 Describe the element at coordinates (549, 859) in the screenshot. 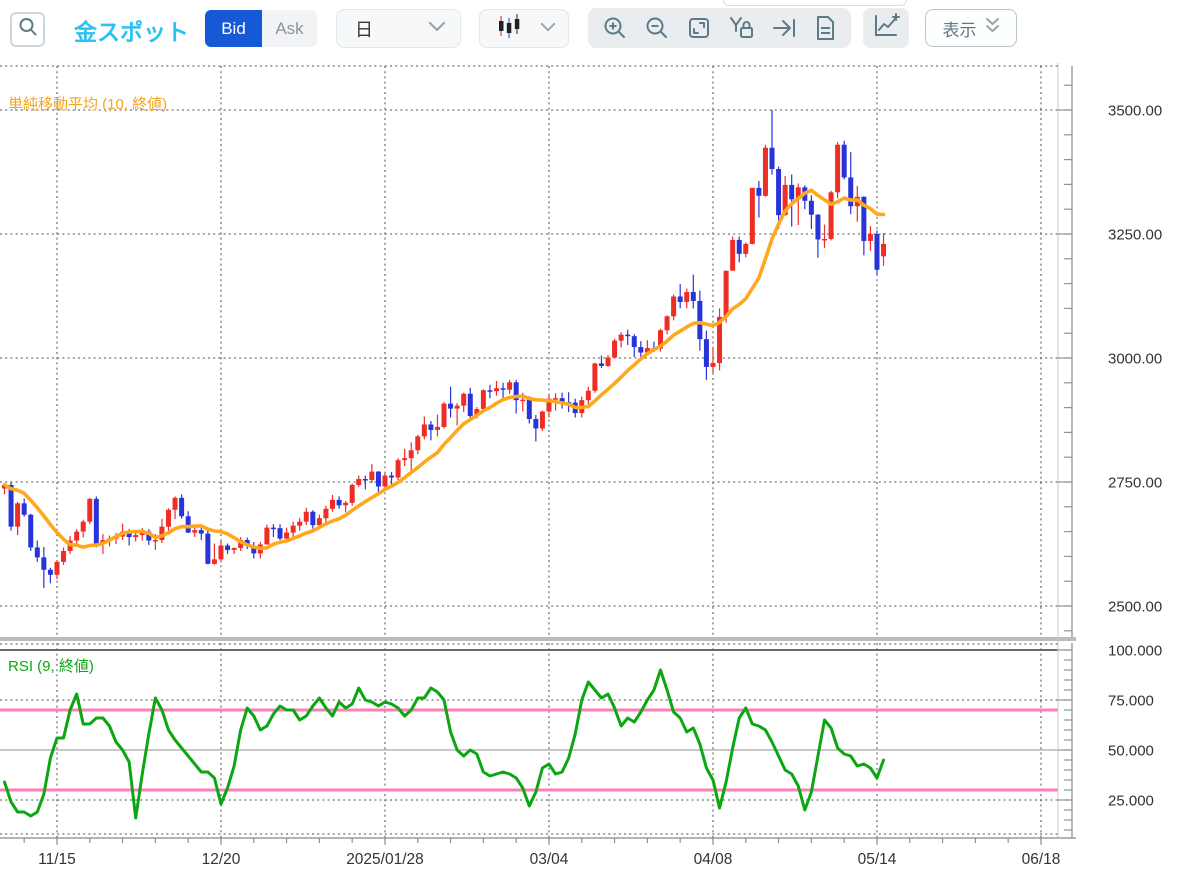

I see `date-label: 03/04` at that location.